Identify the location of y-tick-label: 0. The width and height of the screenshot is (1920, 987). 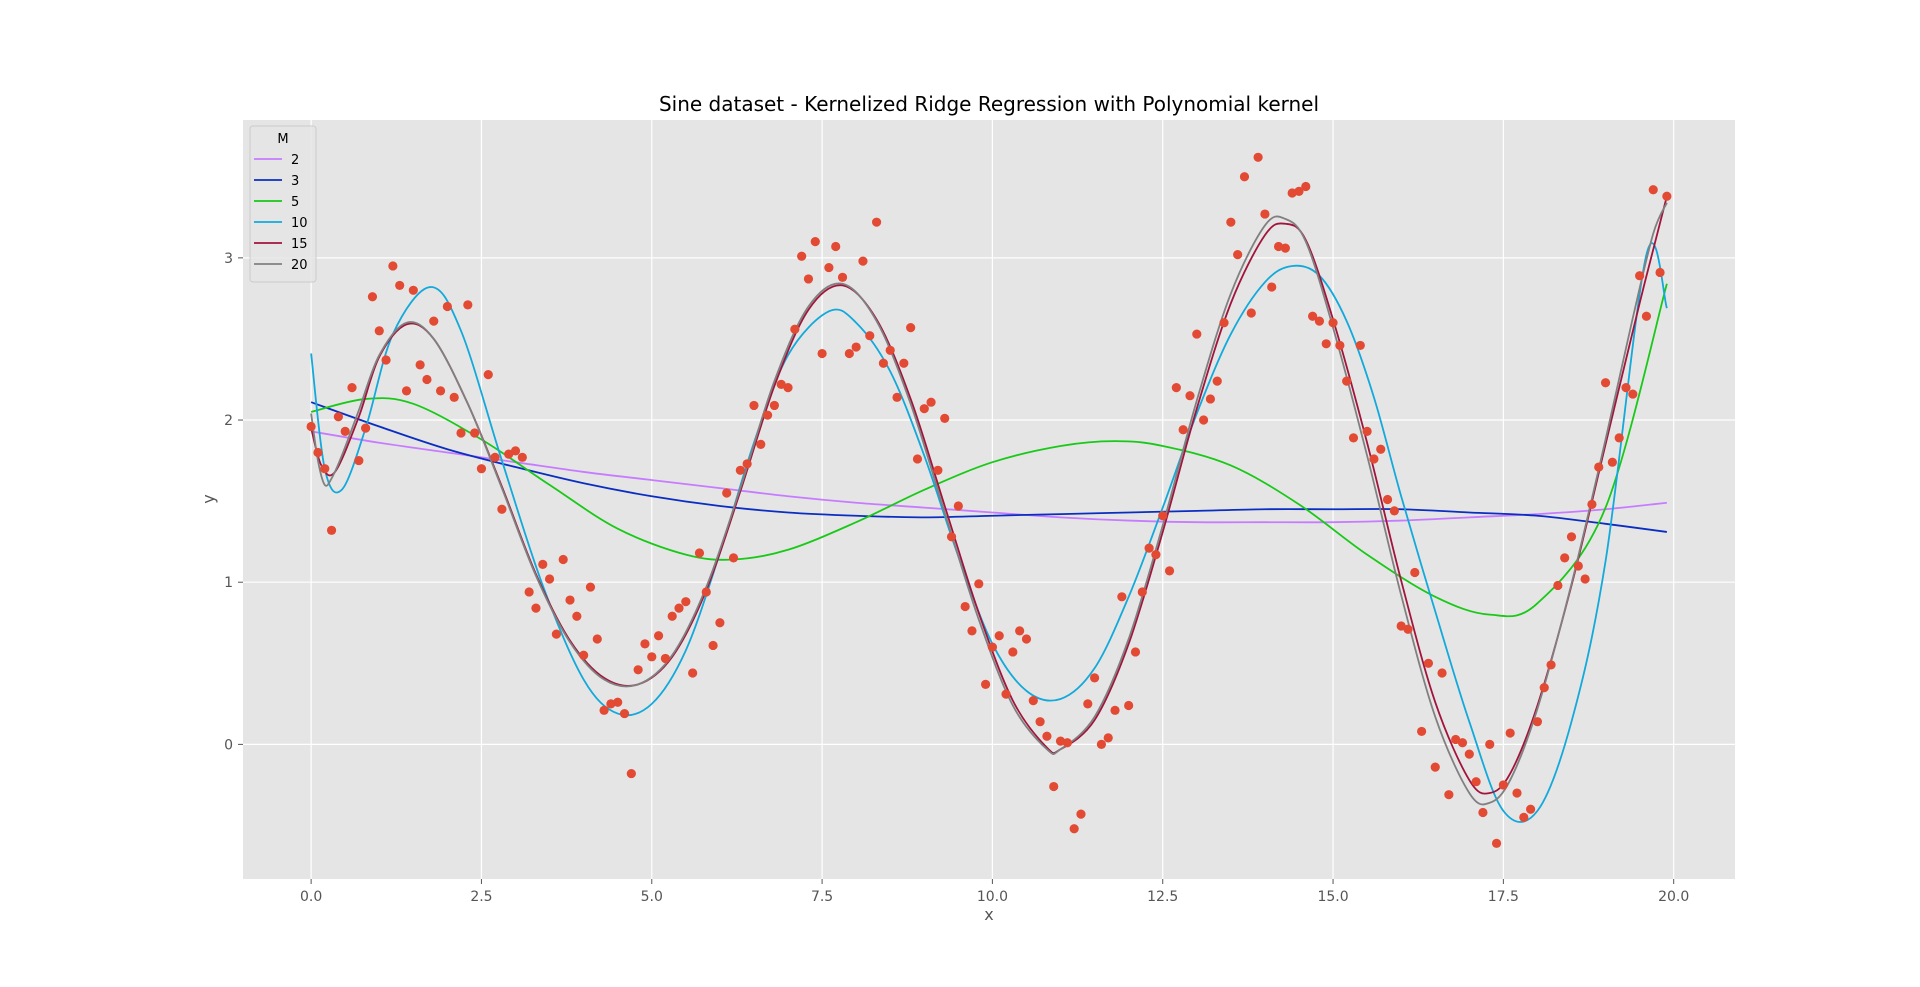
(228, 745).